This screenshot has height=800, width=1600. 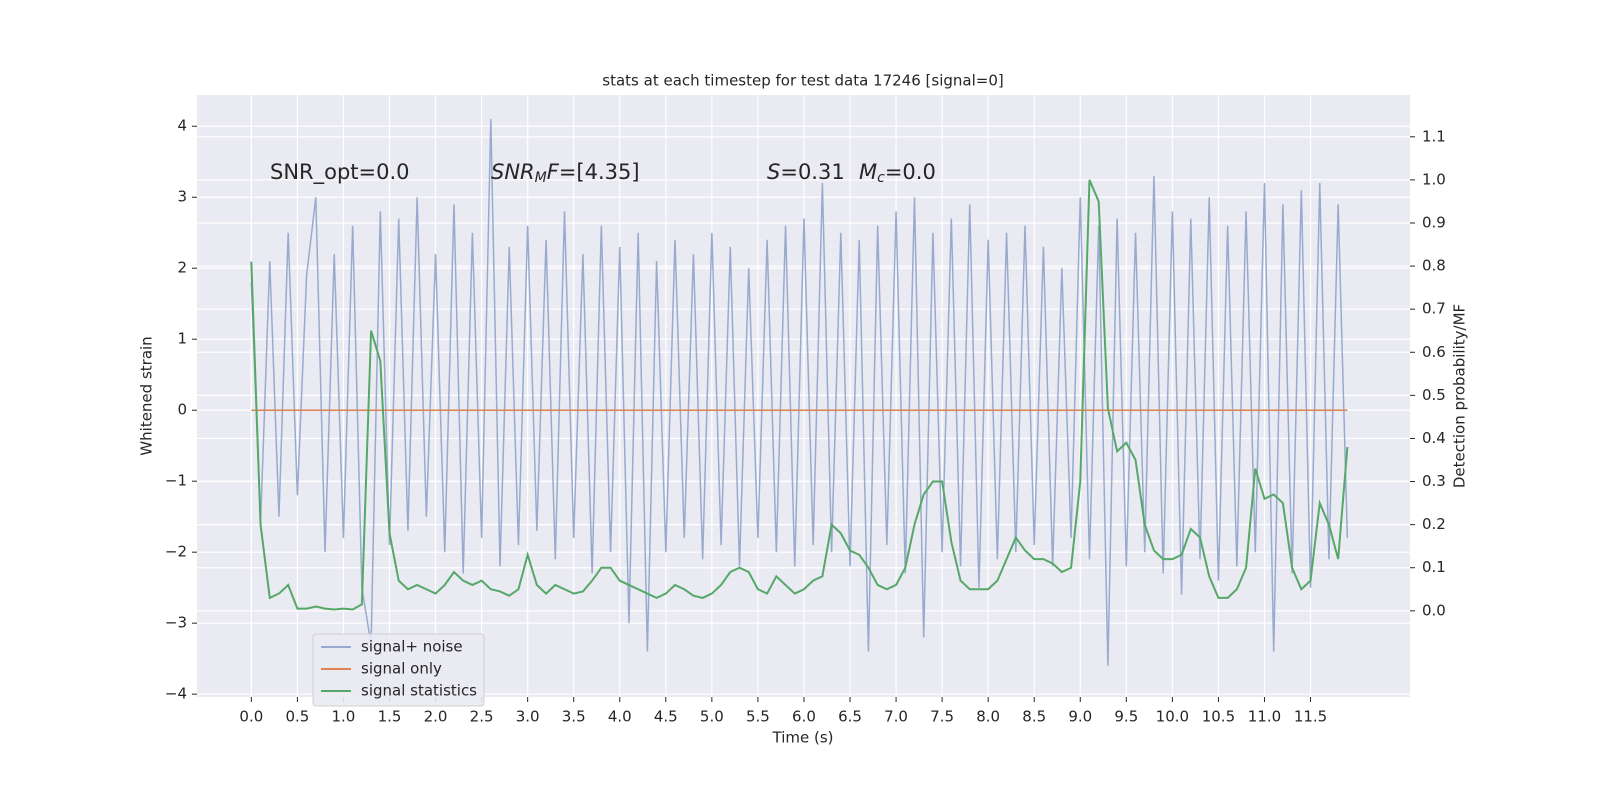 What do you see at coordinates (620, 717) in the screenshot?
I see `x-tick-label: 4.0` at bounding box center [620, 717].